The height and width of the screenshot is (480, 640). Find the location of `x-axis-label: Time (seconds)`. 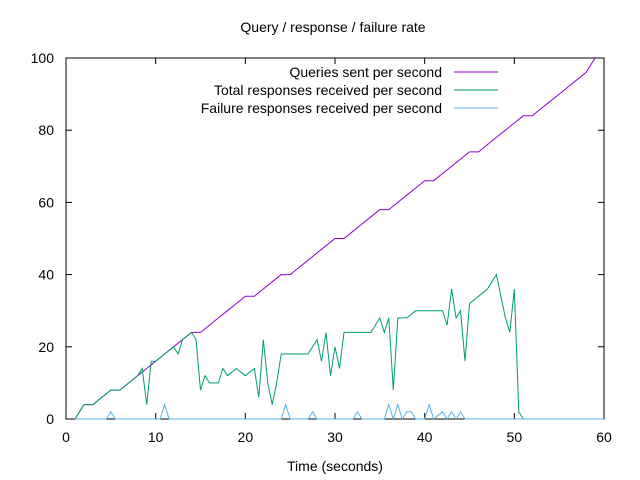

x-axis-label: Time (seconds) is located at coordinates (335, 466).